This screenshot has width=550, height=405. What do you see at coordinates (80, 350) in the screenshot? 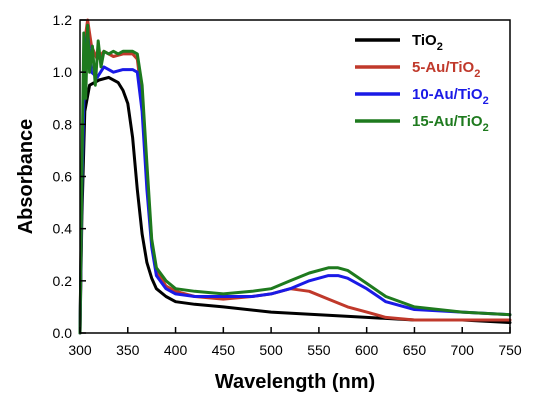
I see `x-tick-label: 300` at bounding box center [80, 350].